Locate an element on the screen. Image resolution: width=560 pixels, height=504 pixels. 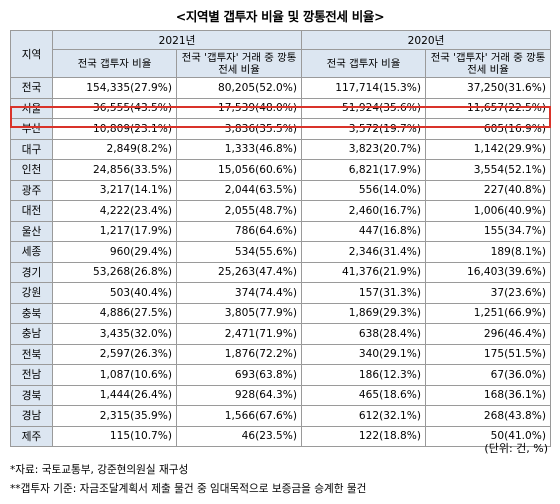
value-cell: 15,056(60.6%) is located at coordinates (239, 170).